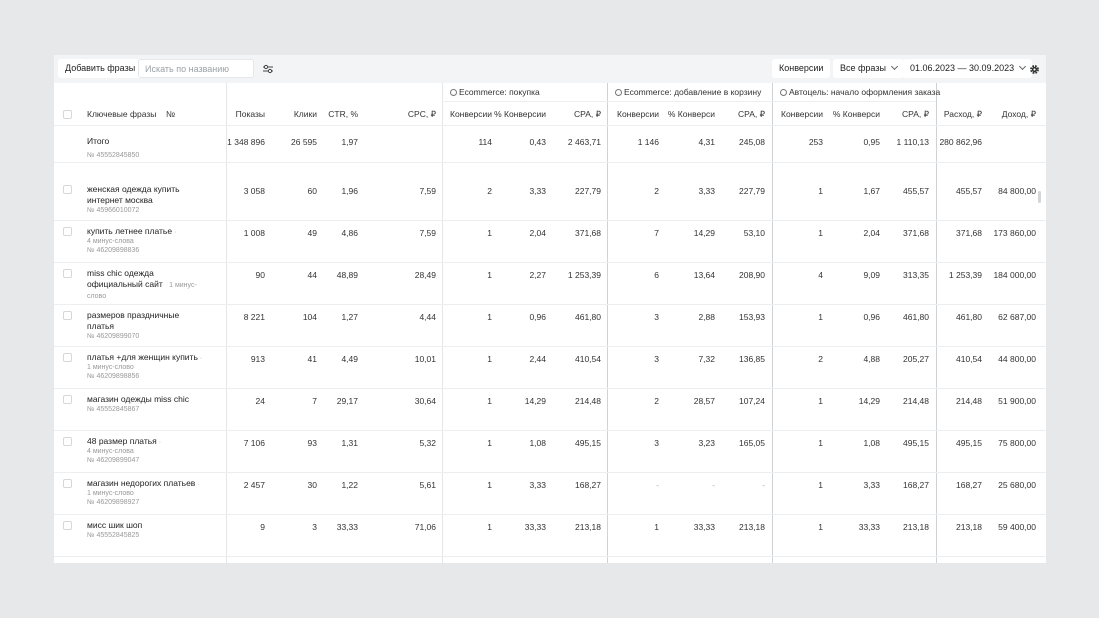  Describe the element at coordinates (471, 114) in the screenshot. I see `col-g1-conversions: Конверсии` at that location.